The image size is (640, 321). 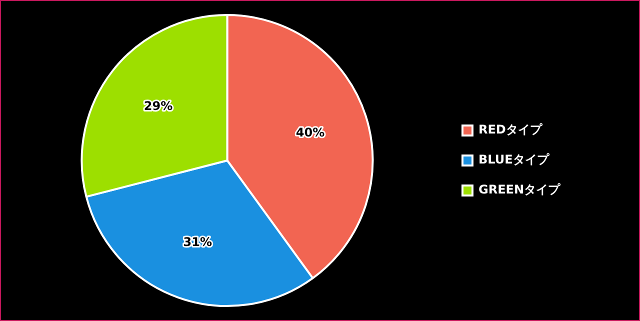 I want to click on legend-label: BLUEタイプ, so click(x=514, y=159).